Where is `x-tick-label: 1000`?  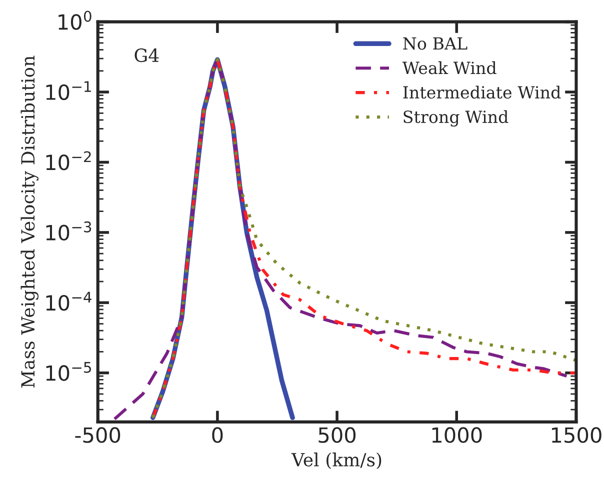
x-tick-label: 1000 is located at coordinates (457, 435).